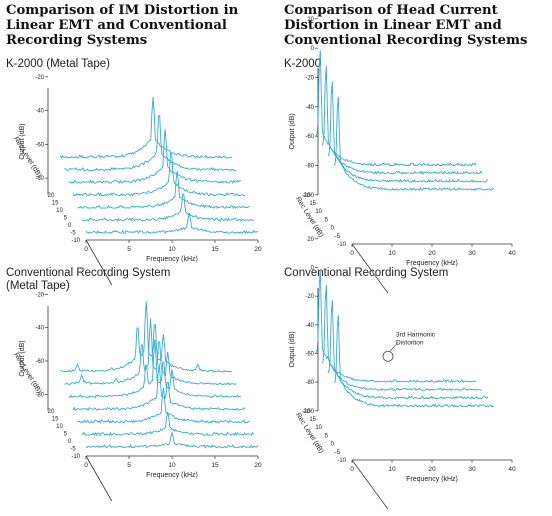  I want to click on depth-axis-hc-conv, so click(370, 484).